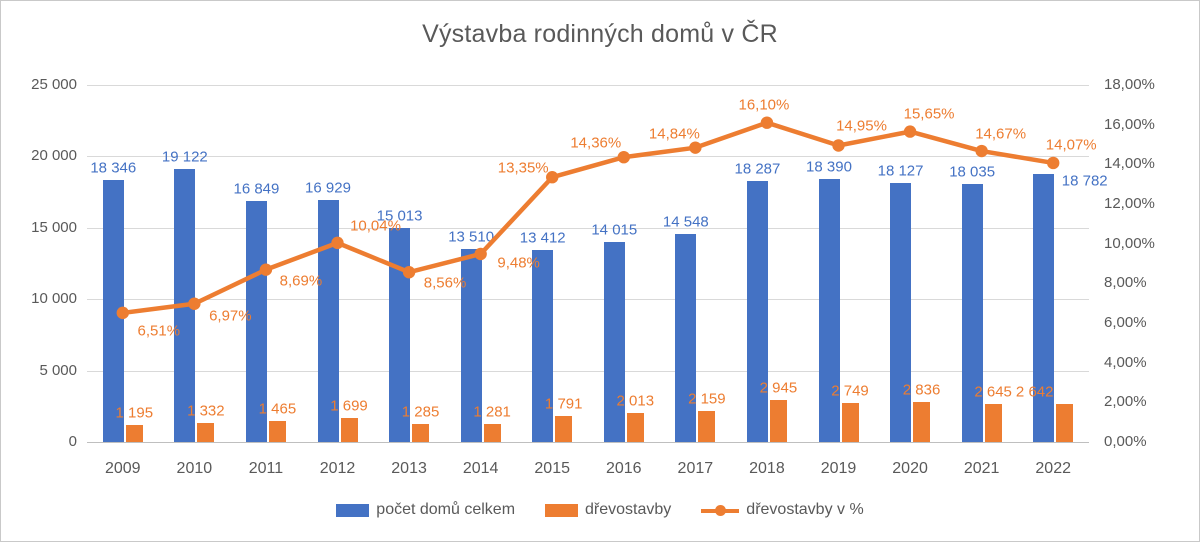 This screenshot has height=542, width=1200. What do you see at coordinates (1001, 134) in the screenshot?
I see `line-value-label: 14,67%` at bounding box center [1001, 134].